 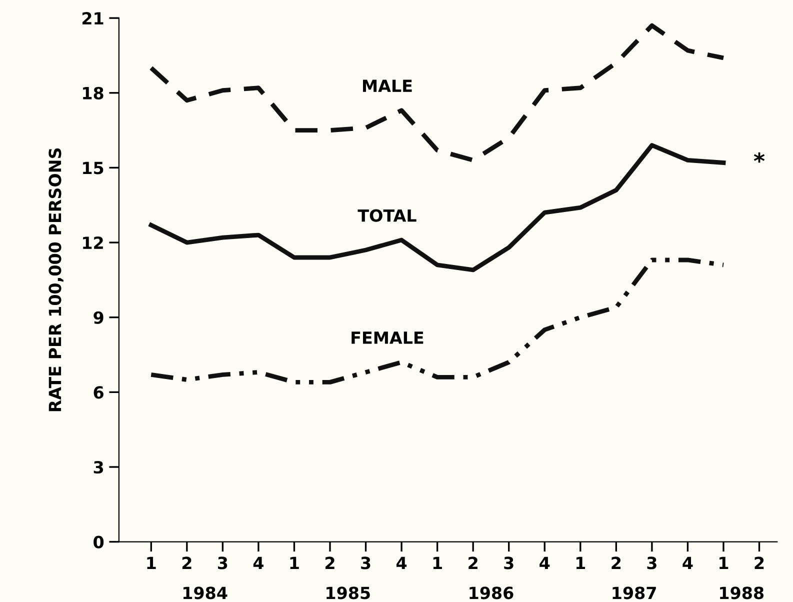 What do you see at coordinates (93, 242) in the screenshot?
I see `y-tick-label: 12` at bounding box center [93, 242].